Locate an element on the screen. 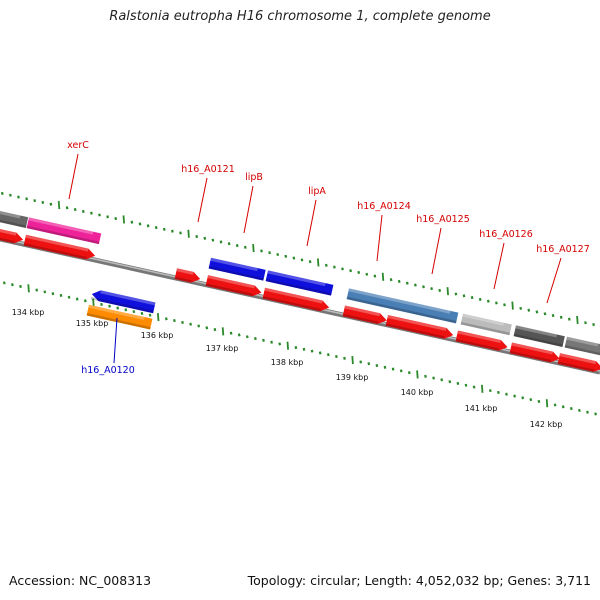  gene-label: h16_A0124 is located at coordinates (384, 206).